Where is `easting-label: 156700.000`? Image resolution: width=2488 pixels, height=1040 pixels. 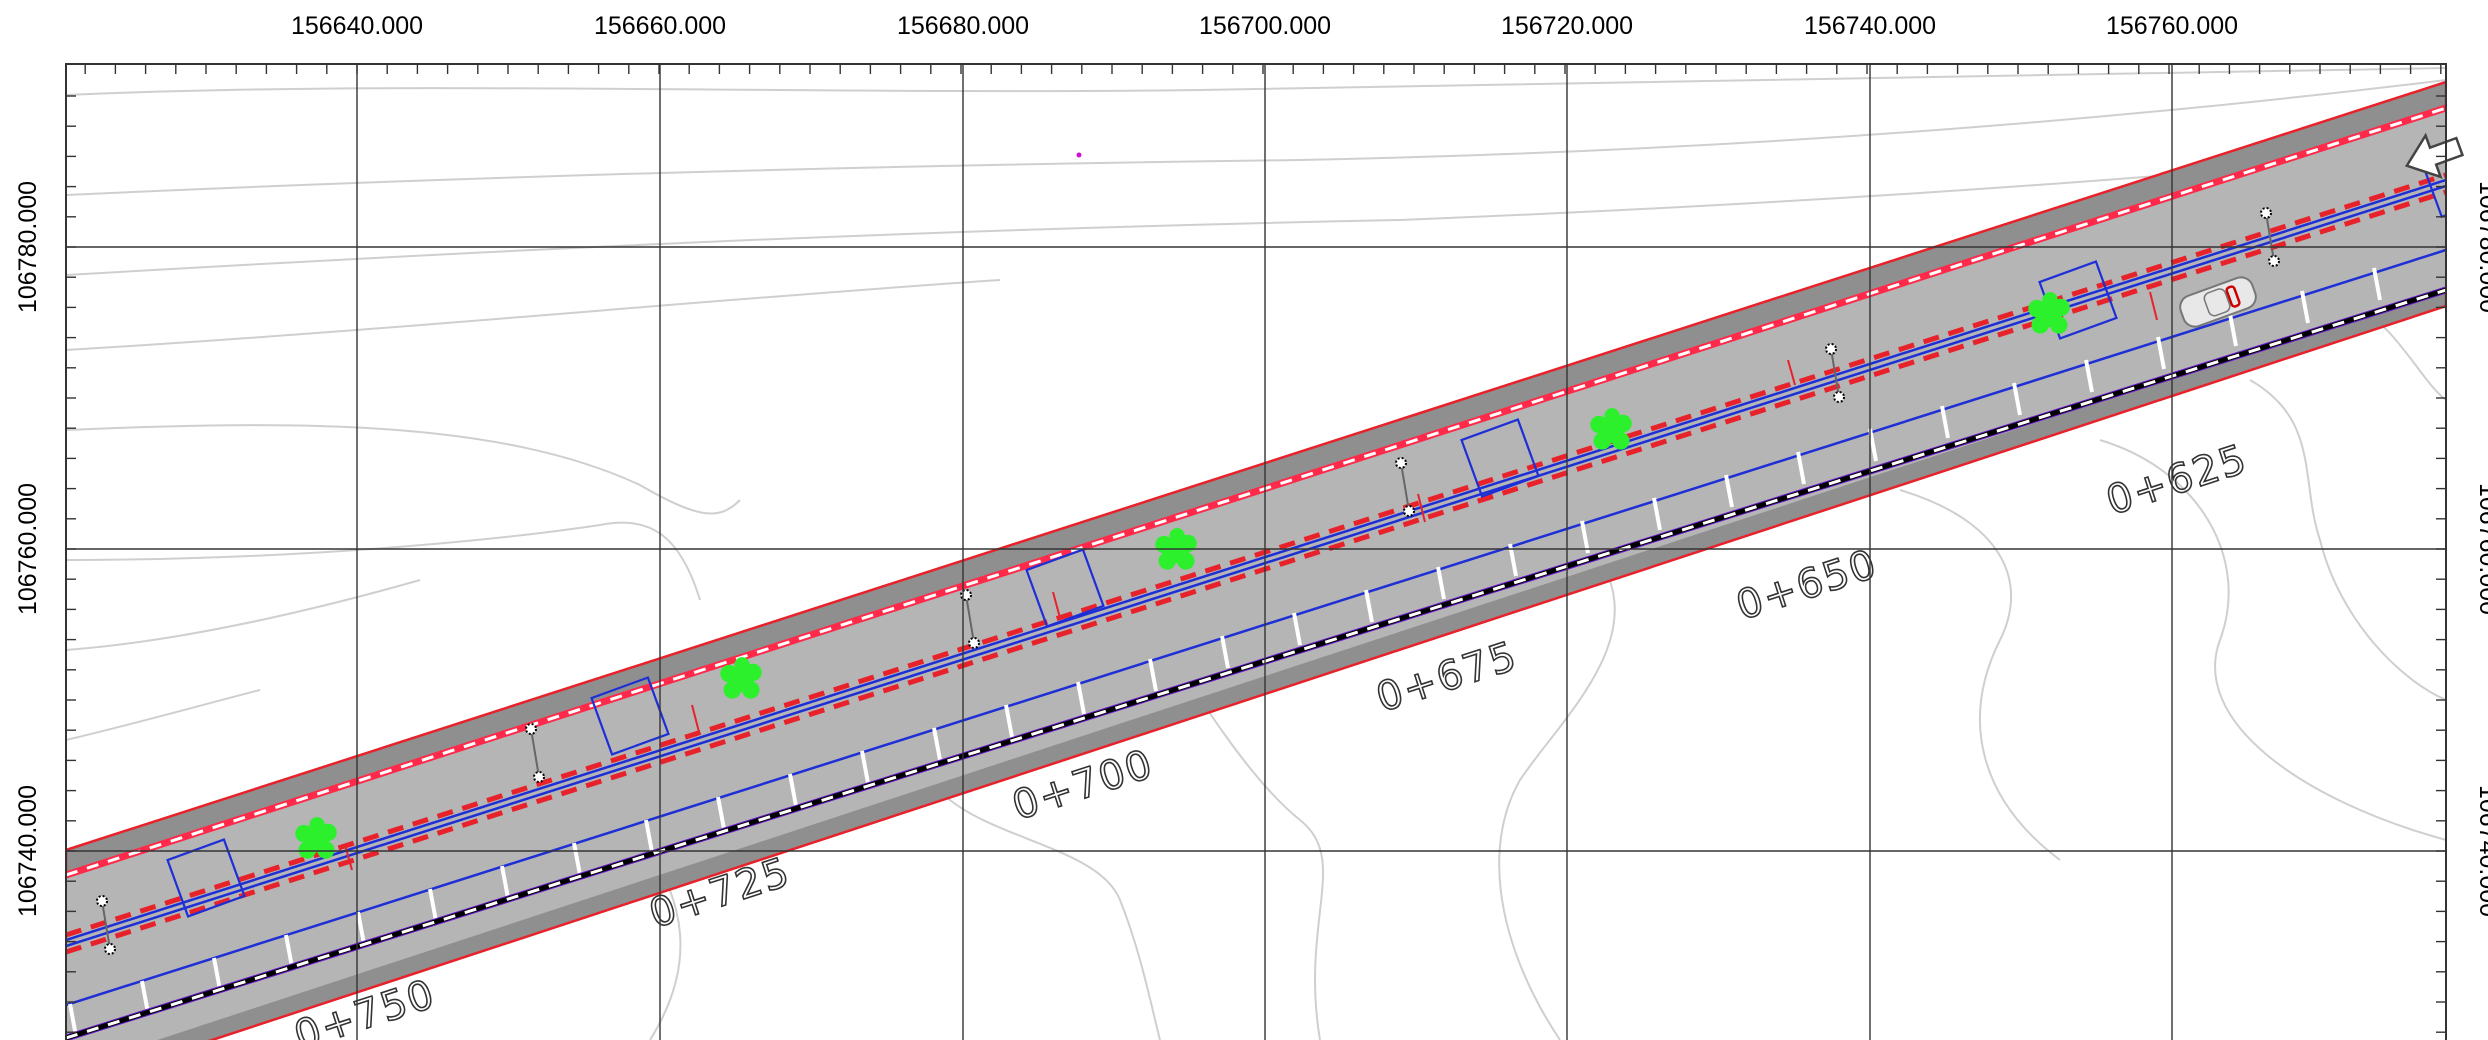
easting-label: 156700.000 is located at coordinates (1265, 26).